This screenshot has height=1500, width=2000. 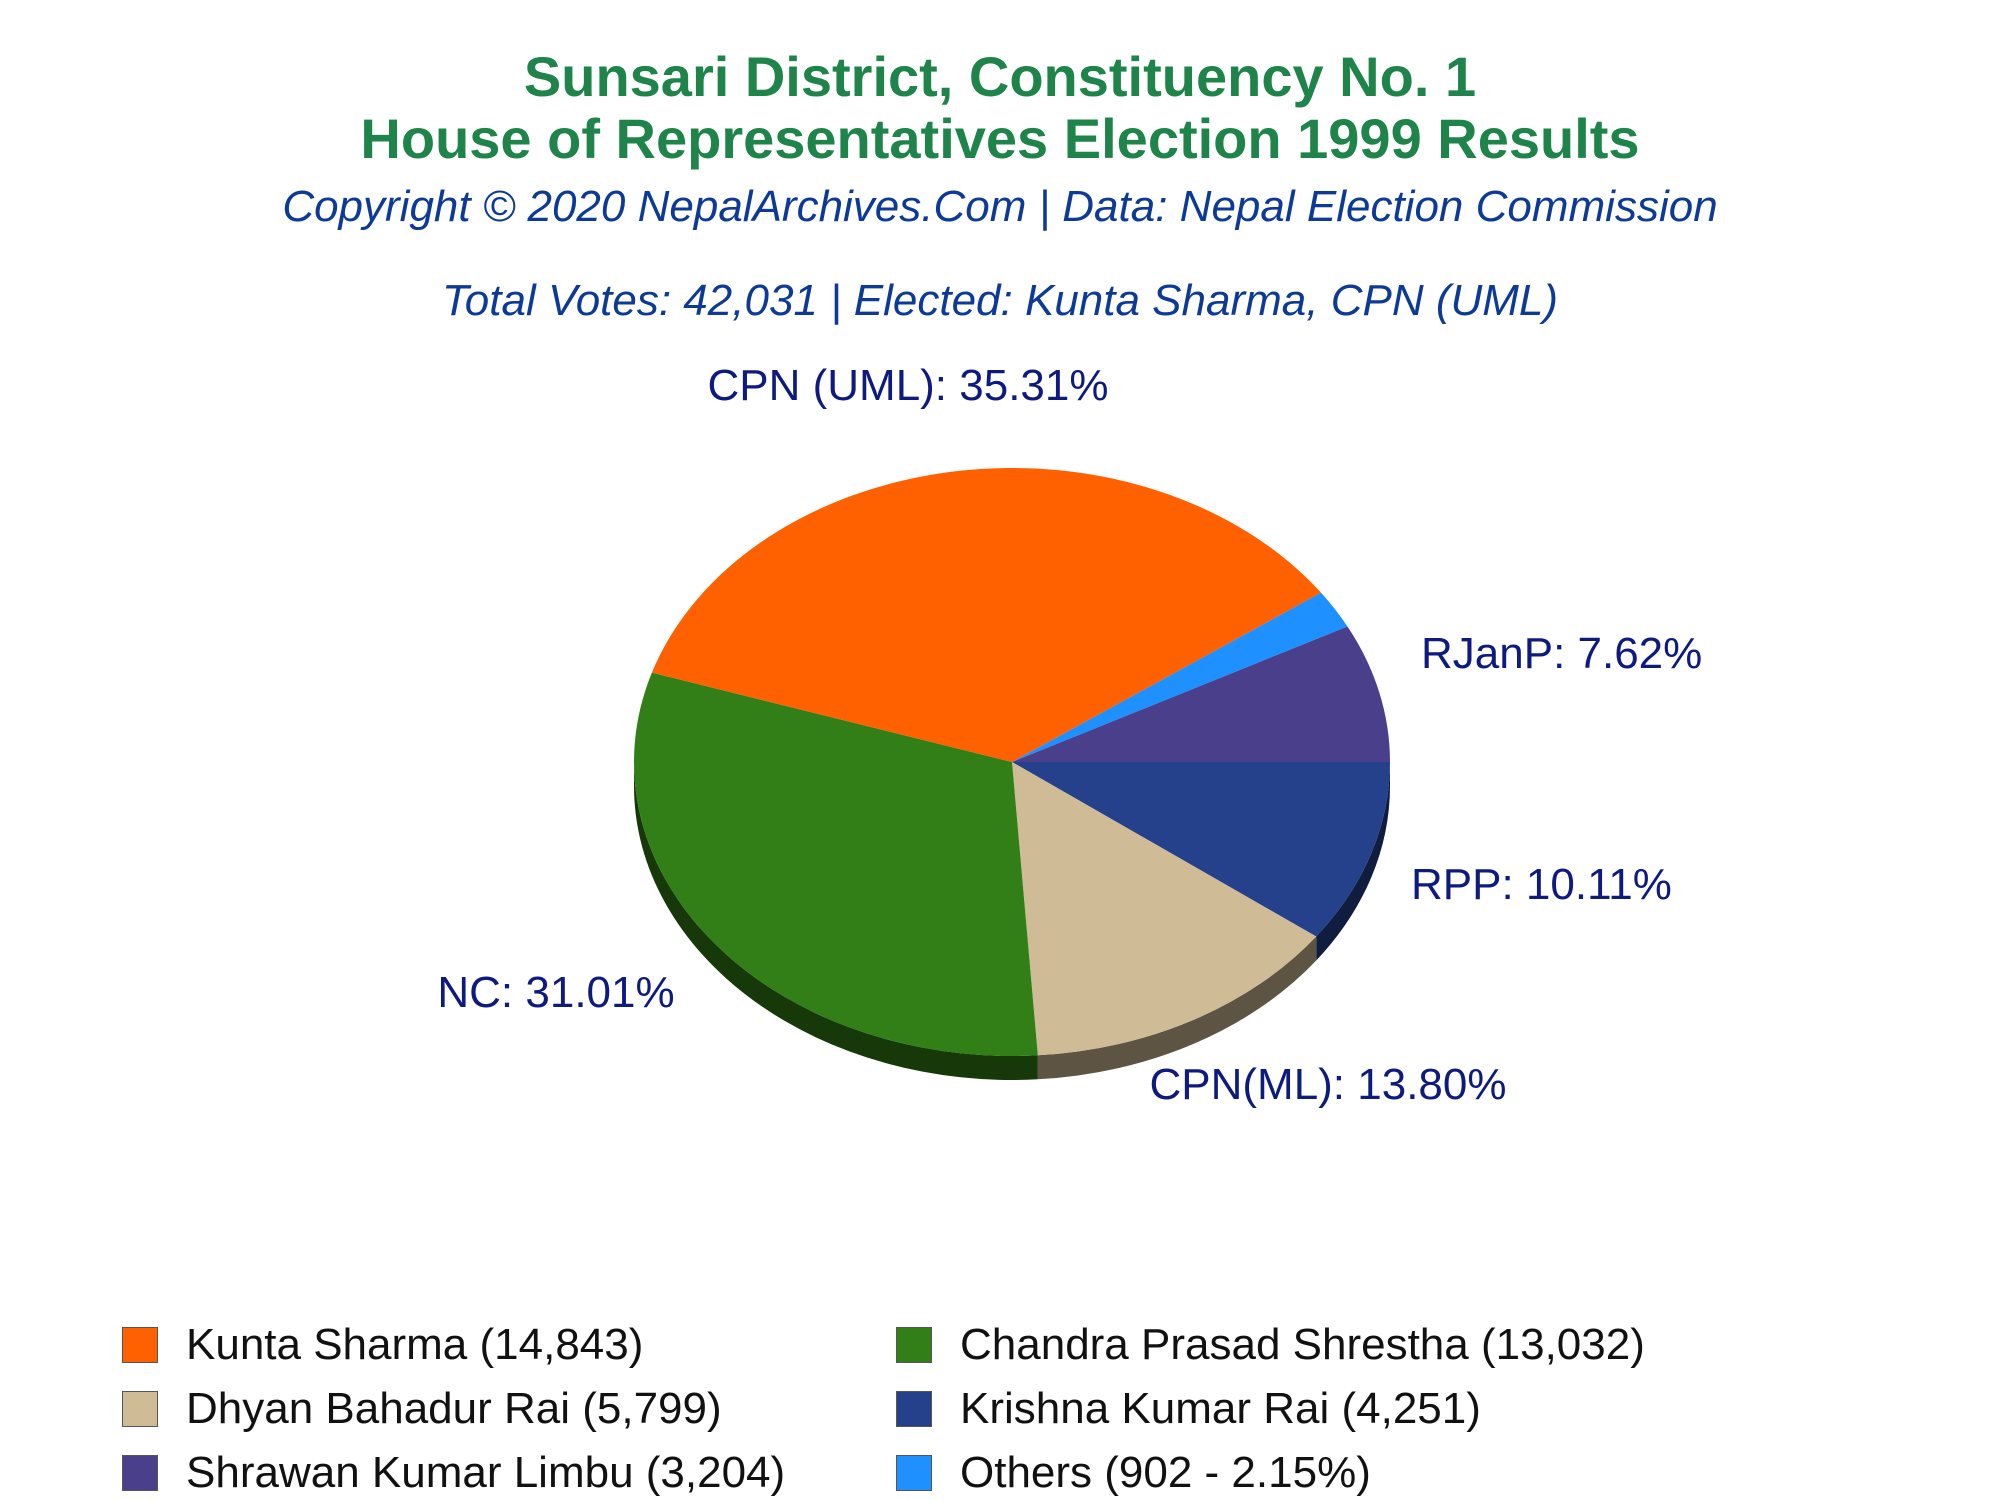 I want to click on legend-item: Kunta Sharma (14,843), so click(x=382, y=1345).